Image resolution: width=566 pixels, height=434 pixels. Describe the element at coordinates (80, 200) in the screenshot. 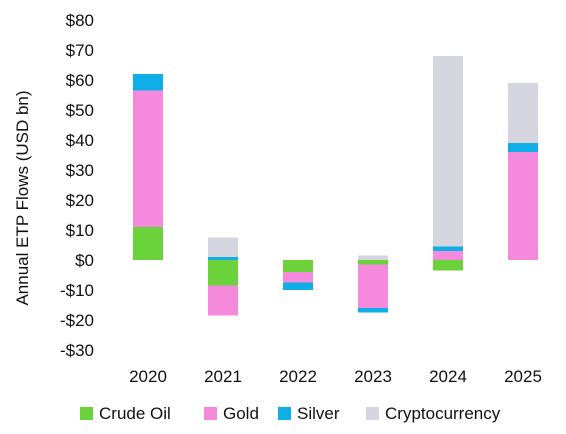

I see `y-tick-label: $20` at that location.